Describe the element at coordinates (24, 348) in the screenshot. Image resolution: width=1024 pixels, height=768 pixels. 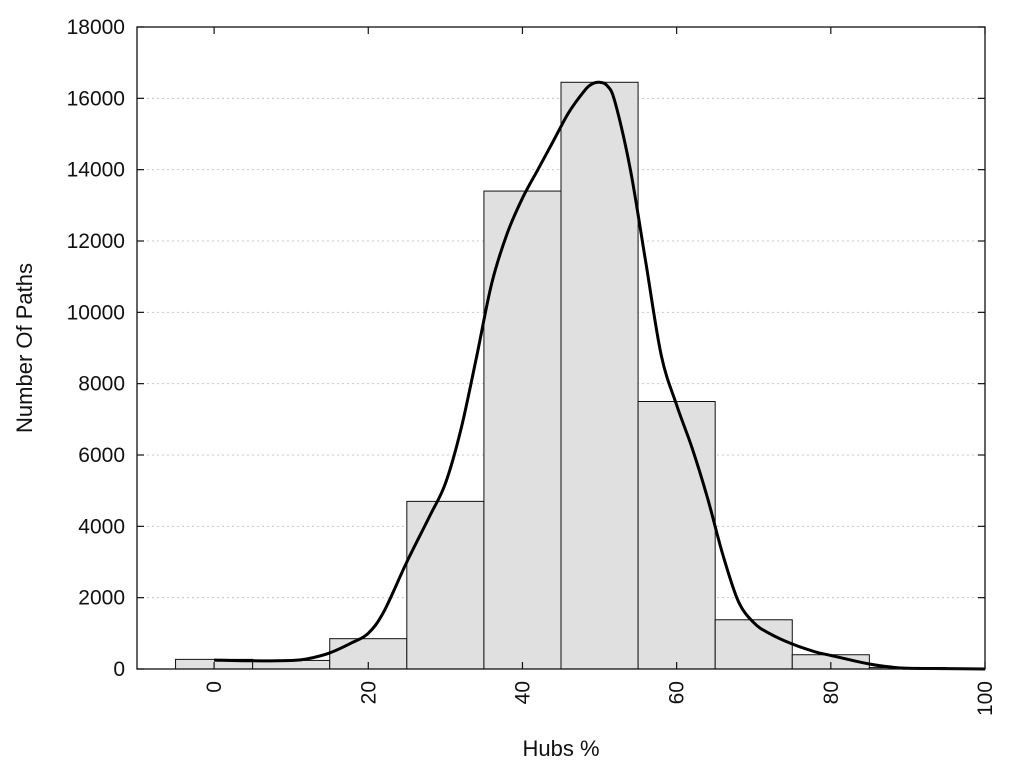
I see `y-axis-title: Number Of Paths` at that location.